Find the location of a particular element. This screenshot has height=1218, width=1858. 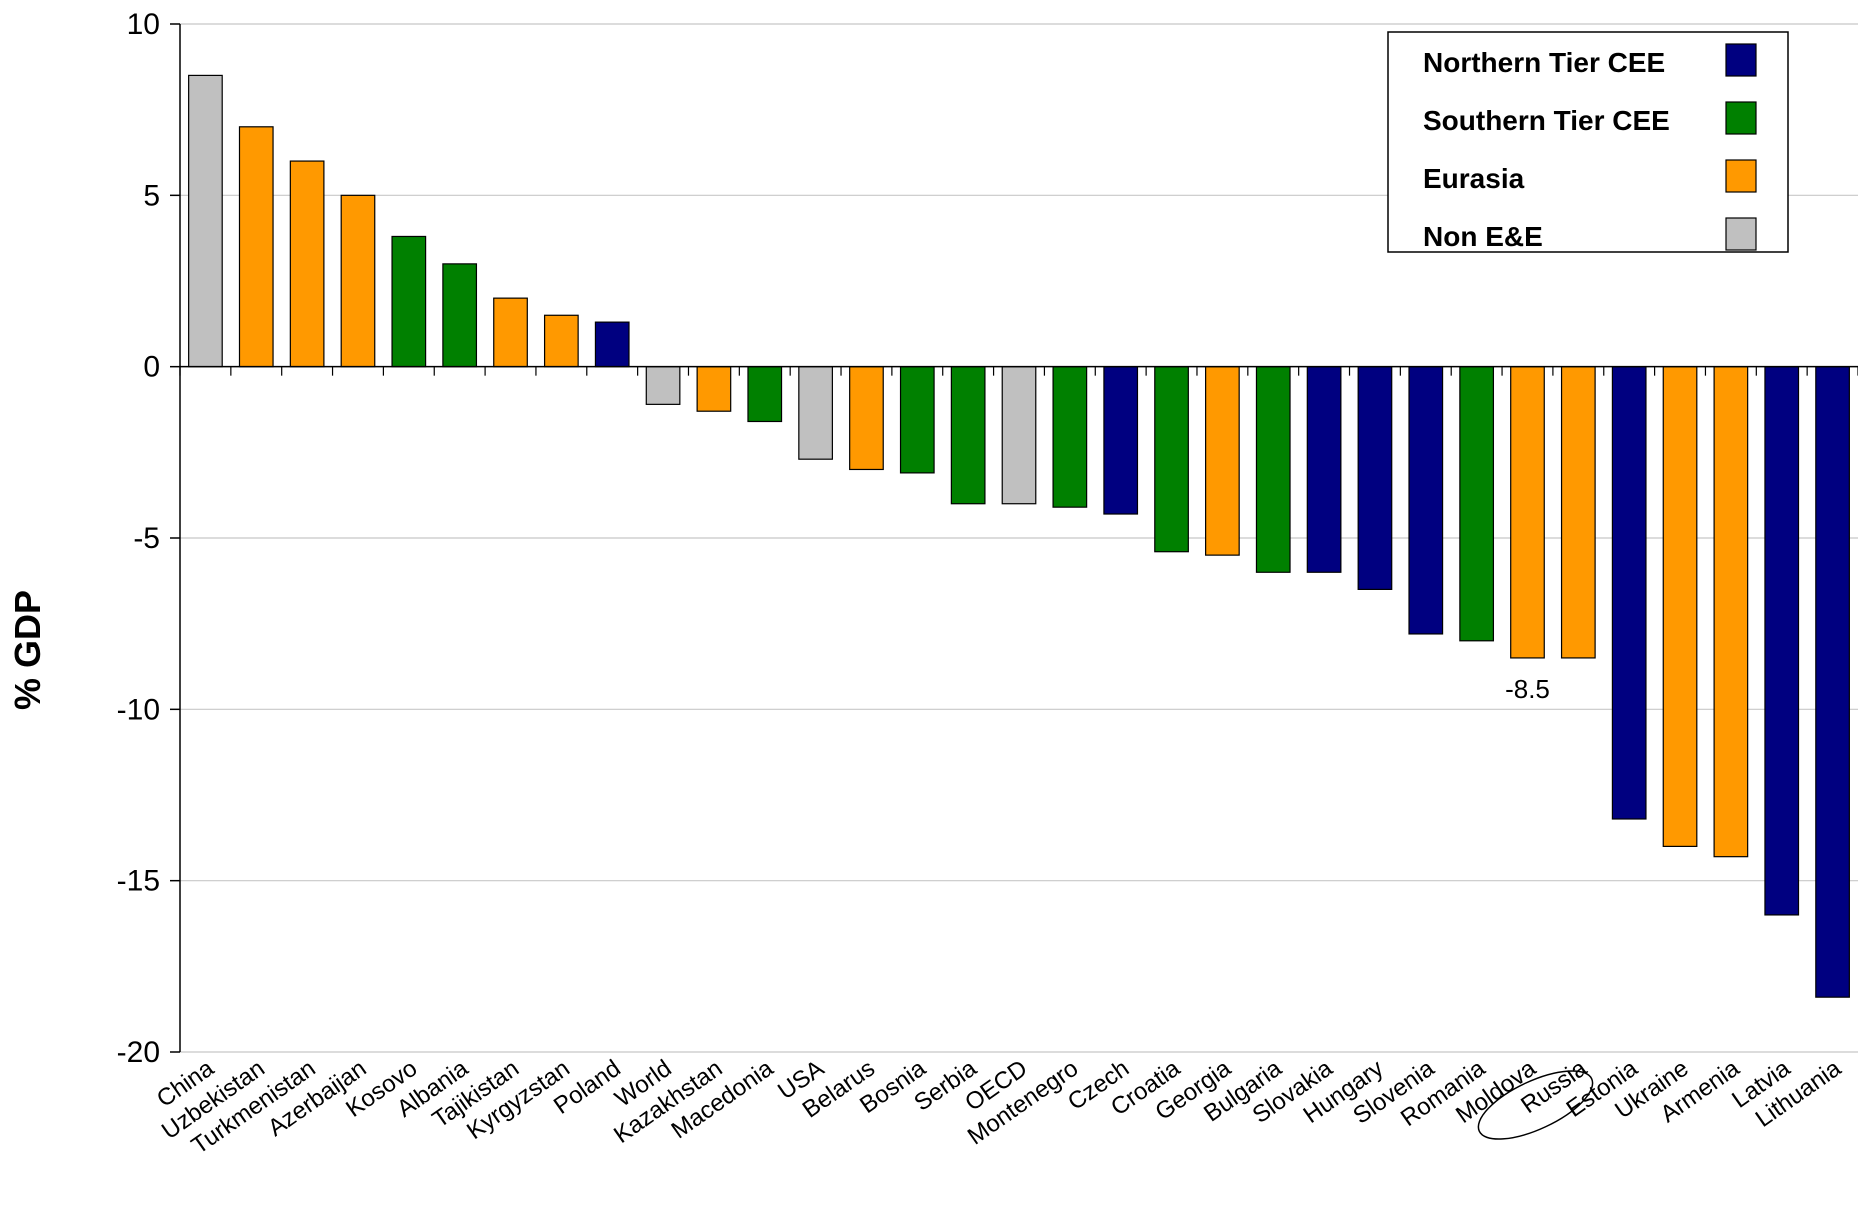

bar-usa is located at coordinates (815, 413).